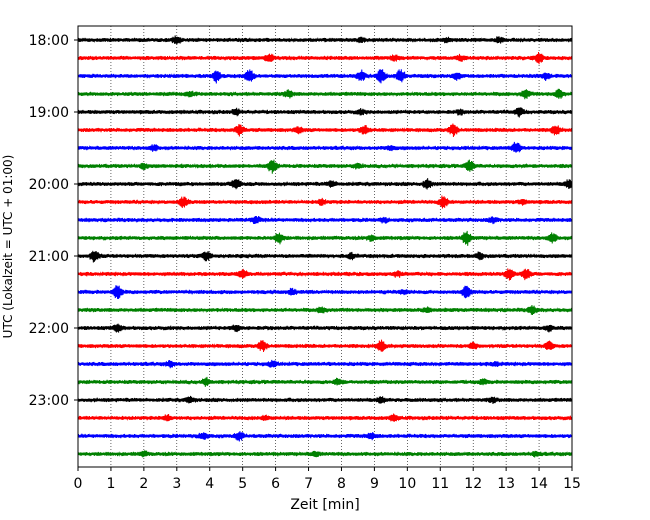 The width and height of the screenshot is (650, 520). What do you see at coordinates (324, 505) in the screenshot?
I see `x-axis-label: Zeit [min]` at bounding box center [324, 505].